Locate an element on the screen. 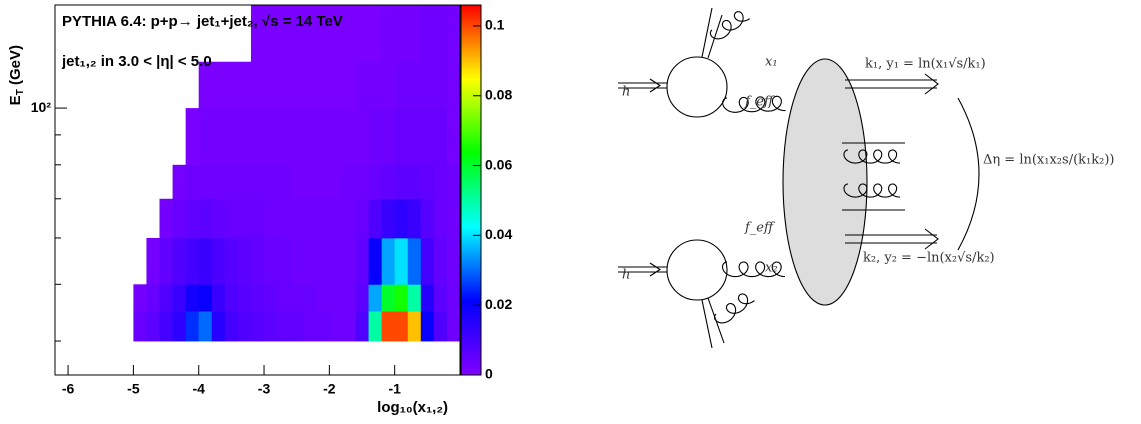 This screenshot has height=424, width=1141. x-axis-label: log₁₀(x₁,₂) is located at coordinates (412, 407).